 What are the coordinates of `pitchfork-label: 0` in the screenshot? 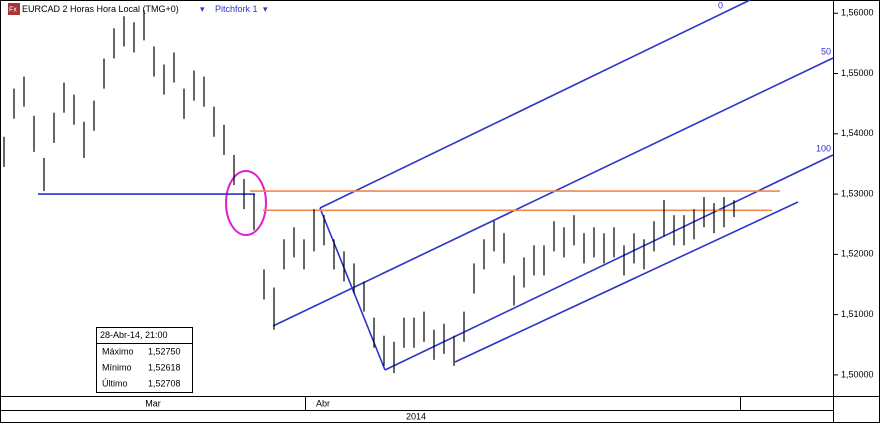 It's located at (720, 5).